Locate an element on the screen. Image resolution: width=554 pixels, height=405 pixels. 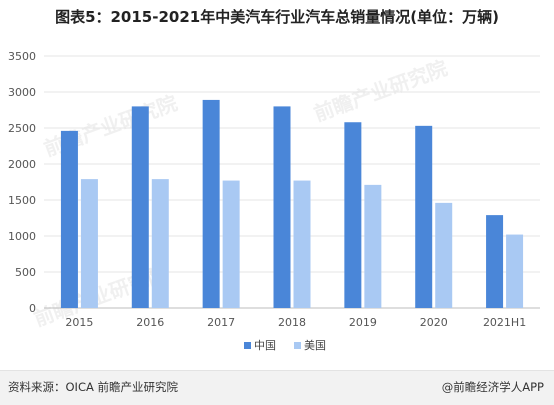
bar-china-2019 is located at coordinates (353, 215).